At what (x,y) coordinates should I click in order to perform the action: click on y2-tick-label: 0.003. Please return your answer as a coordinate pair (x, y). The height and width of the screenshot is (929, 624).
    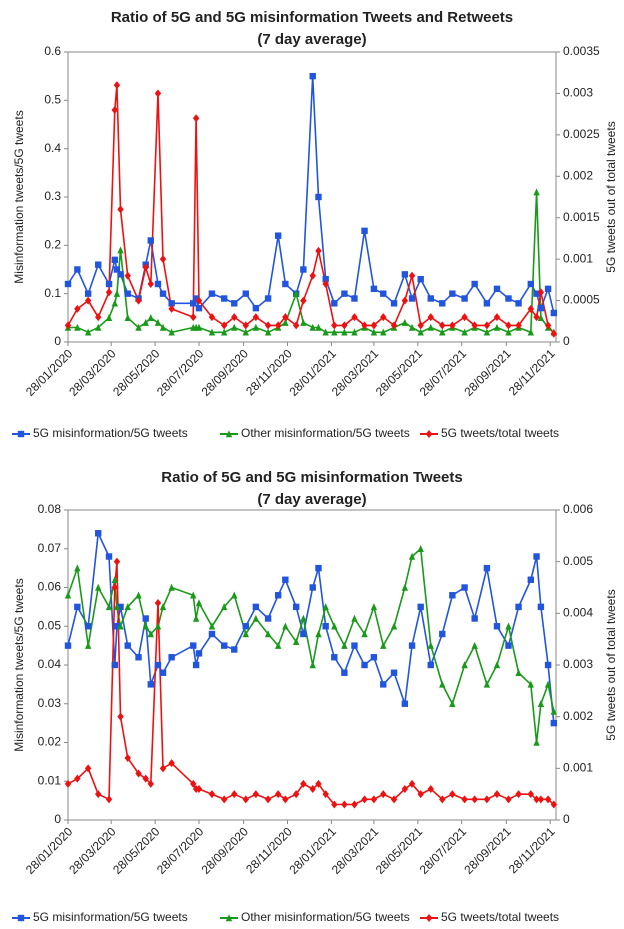
    Looking at the image, I should click on (578, 93).